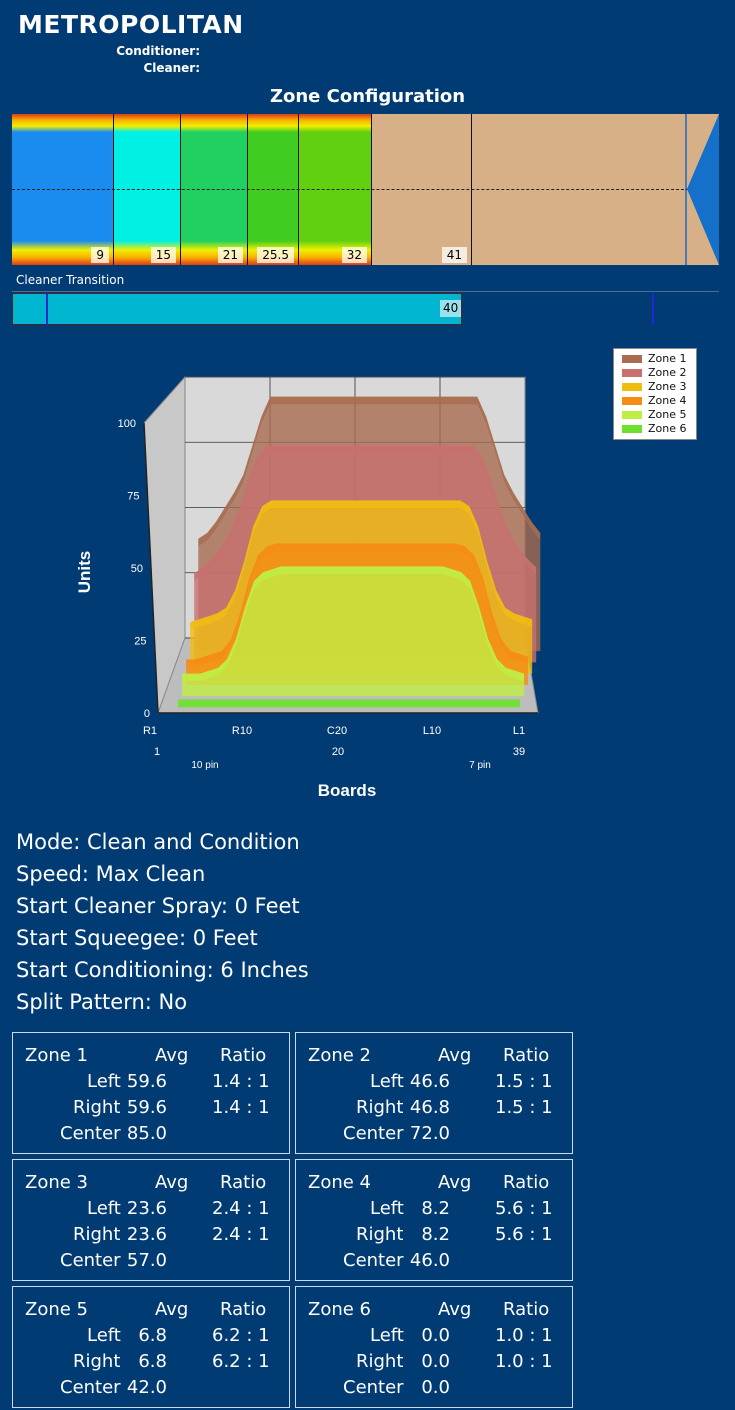 This screenshot has width=735, height=1410. Describe the element at coordinates (429, 1133) in the screenshot. I see `center-avg: 72.0` at that location.